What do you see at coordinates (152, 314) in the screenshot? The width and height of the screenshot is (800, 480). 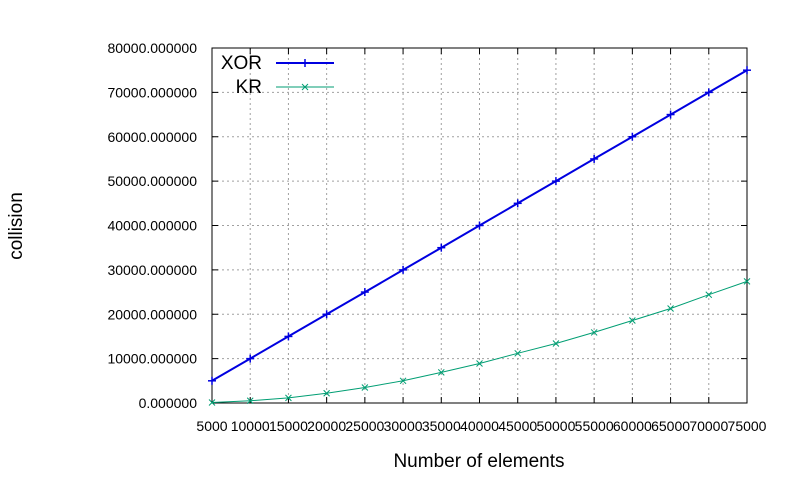 I see `y-tick-label: 20000.000000` at bounding box center [152, 314].